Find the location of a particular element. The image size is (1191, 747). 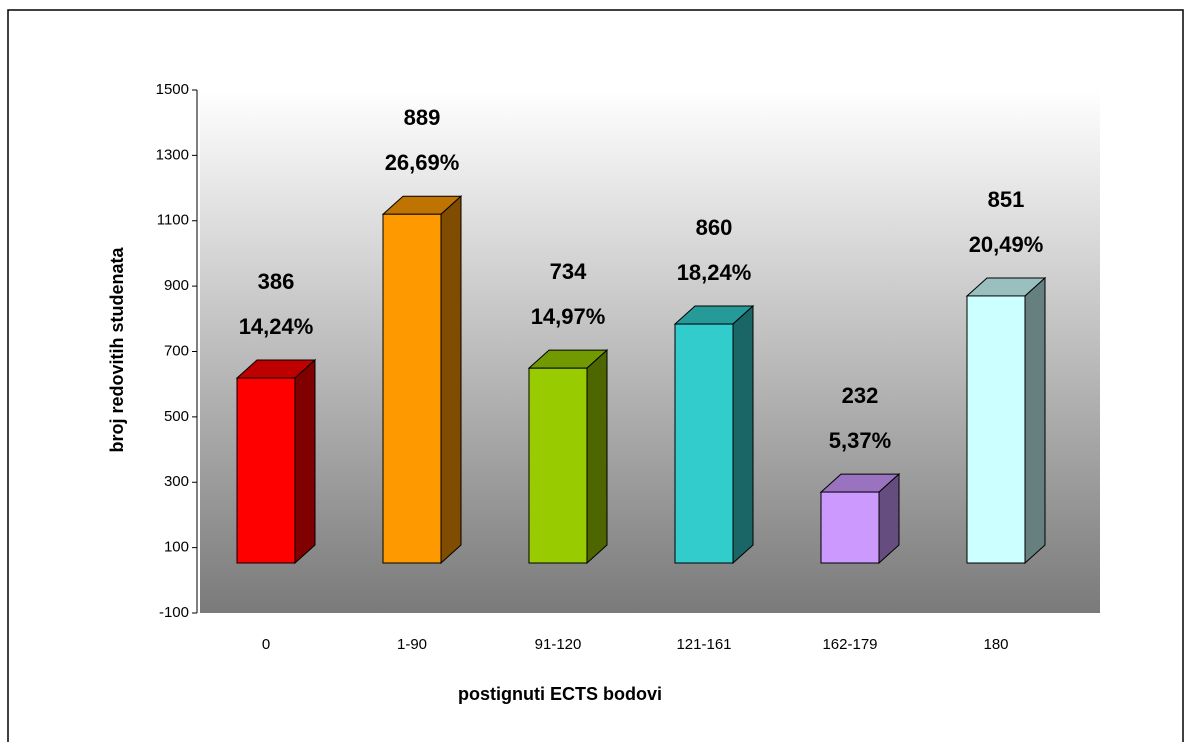

percent-label: 20,49% is located at coordinates (1006, 244).